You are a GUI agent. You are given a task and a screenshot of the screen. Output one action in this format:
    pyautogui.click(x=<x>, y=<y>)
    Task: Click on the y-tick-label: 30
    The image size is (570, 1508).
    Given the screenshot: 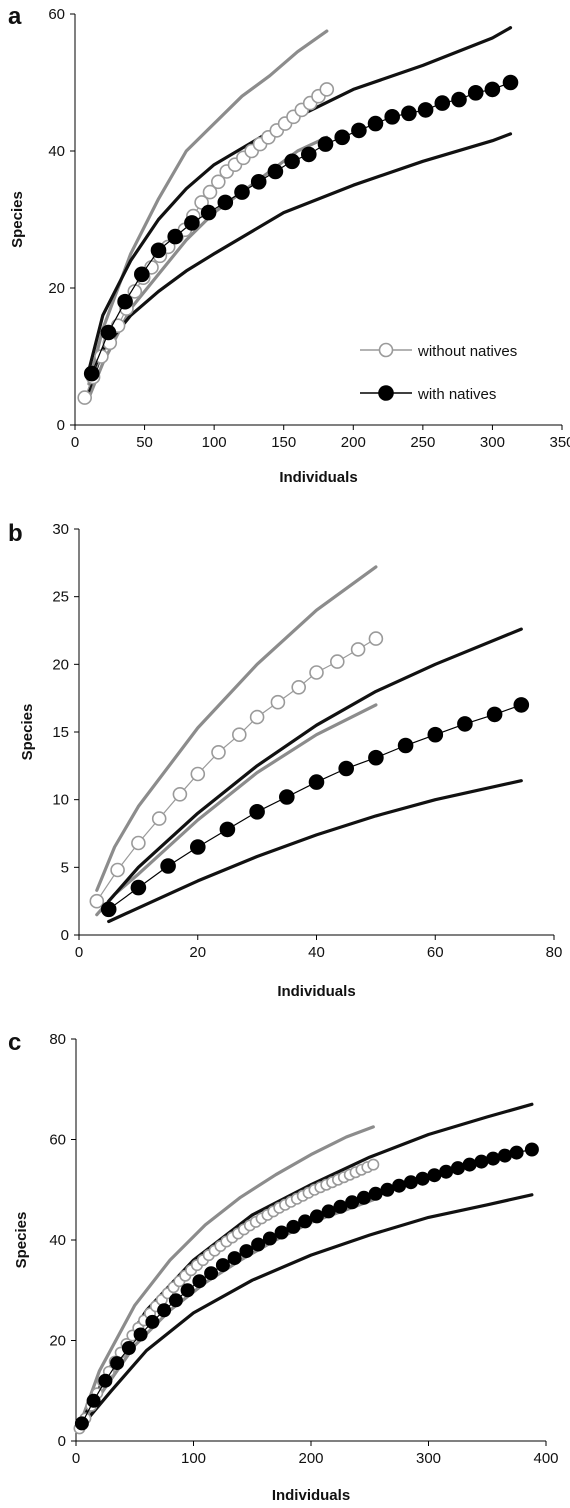 What is the action you would take?
    pyautogui.click(x=60, y=529)
    